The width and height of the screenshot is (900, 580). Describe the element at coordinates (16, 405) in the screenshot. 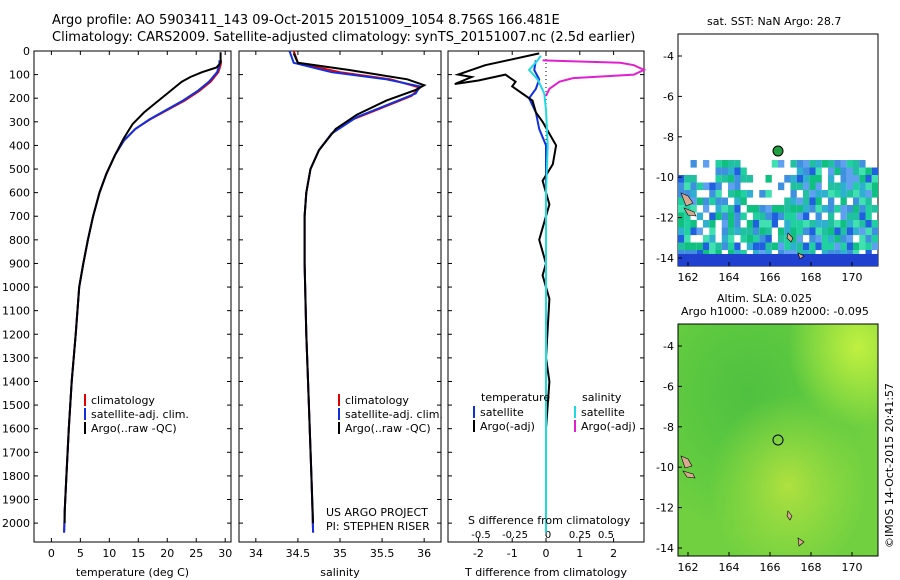

I see `y-tick-label: 1500` at that location.